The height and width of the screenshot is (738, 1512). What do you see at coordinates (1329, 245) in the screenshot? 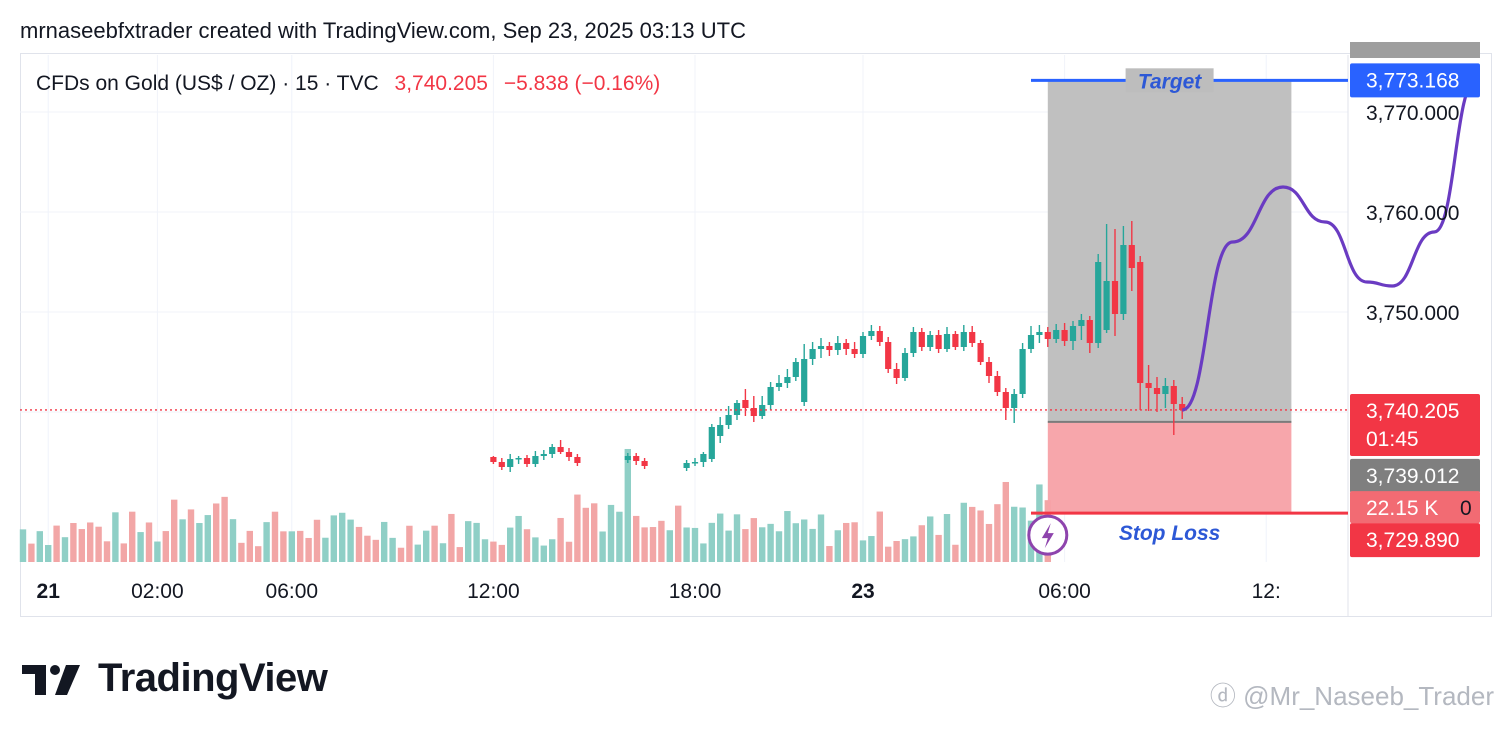
I see `projection-path` at bounding box center [1329, 245].